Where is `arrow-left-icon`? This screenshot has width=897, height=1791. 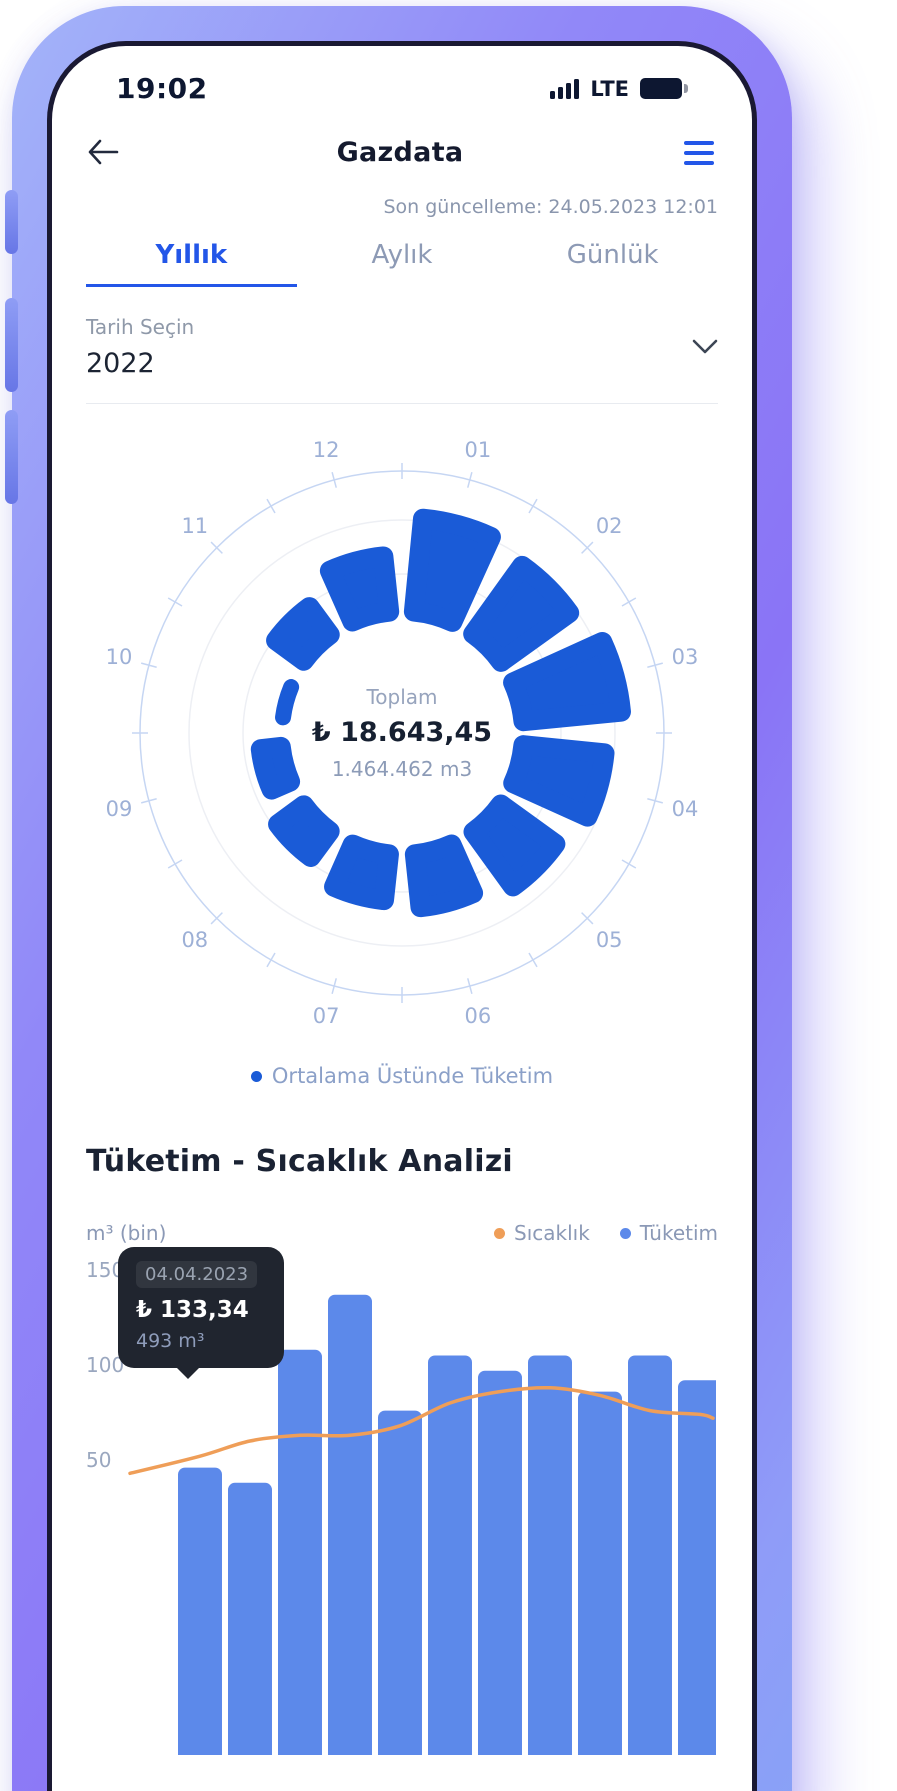 arrow-left-icon is located at coordinates (103, 151).